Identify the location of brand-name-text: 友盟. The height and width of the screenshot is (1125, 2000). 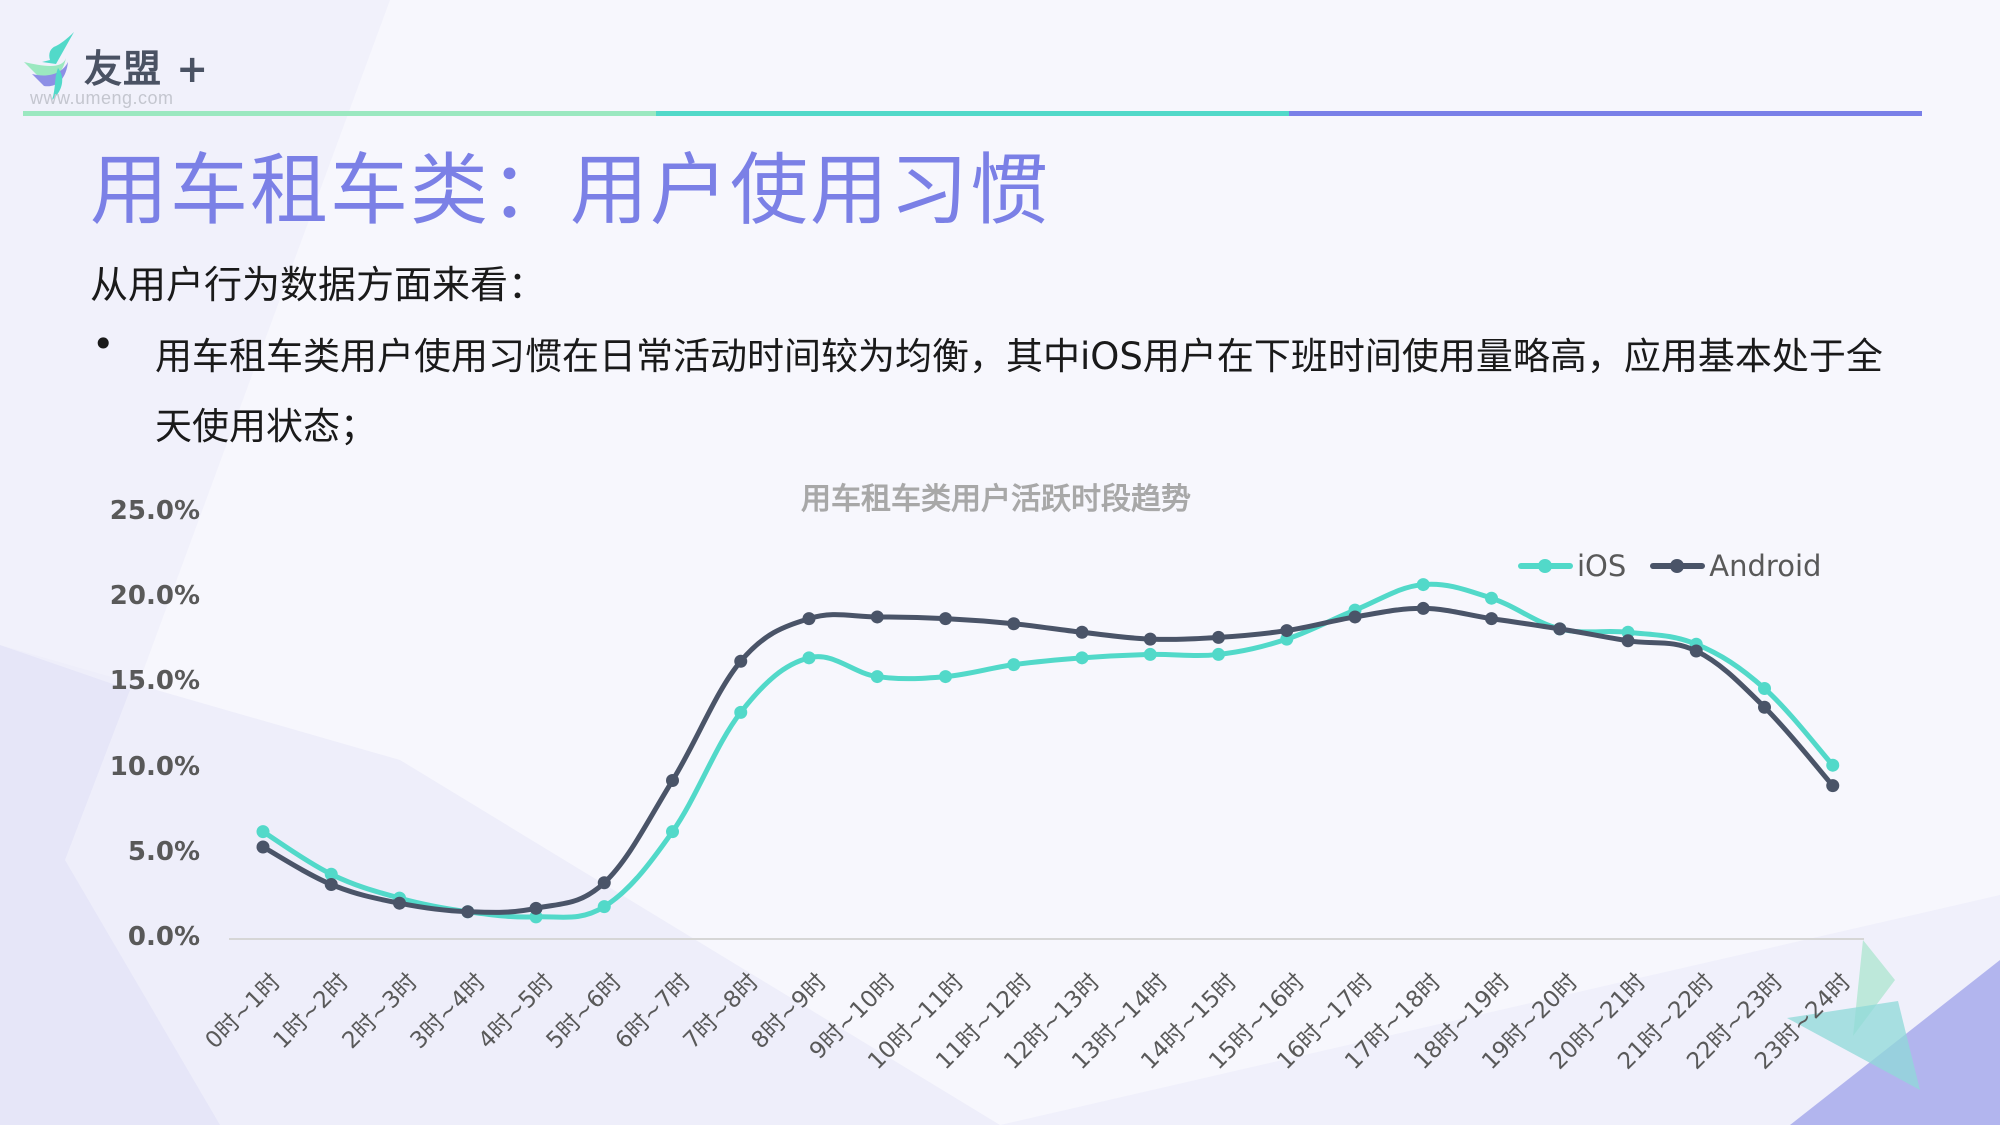
(123, 69).